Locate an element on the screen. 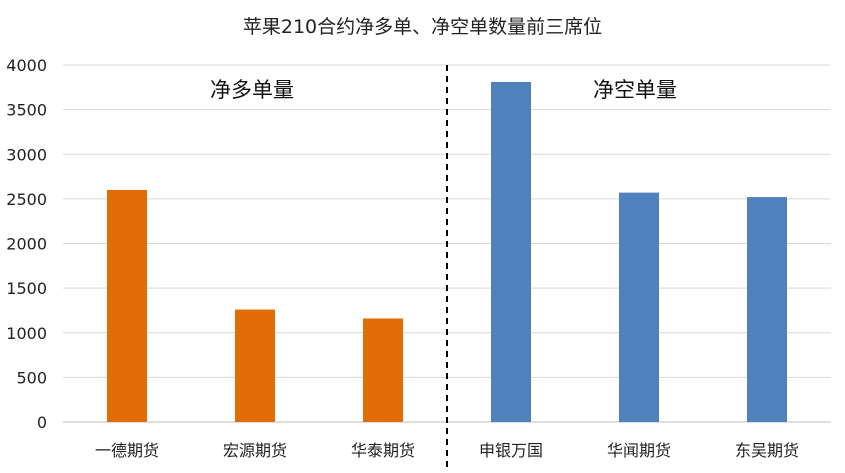 The image size is (845, 473). y-tick-label: 2000 is located at coordinates (26, 244).